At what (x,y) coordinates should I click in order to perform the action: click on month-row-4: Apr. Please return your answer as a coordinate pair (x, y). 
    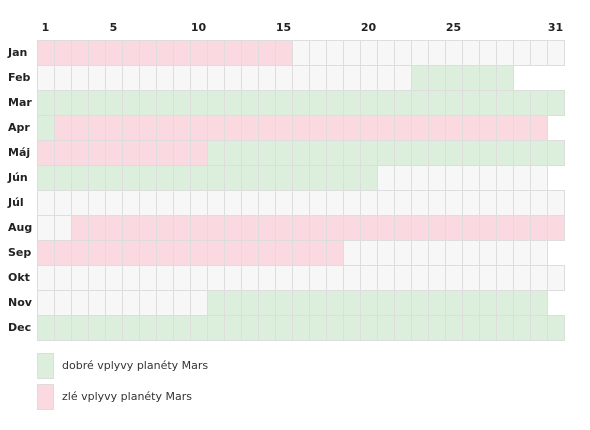
    Looking at the image, I should click on (278, 128).